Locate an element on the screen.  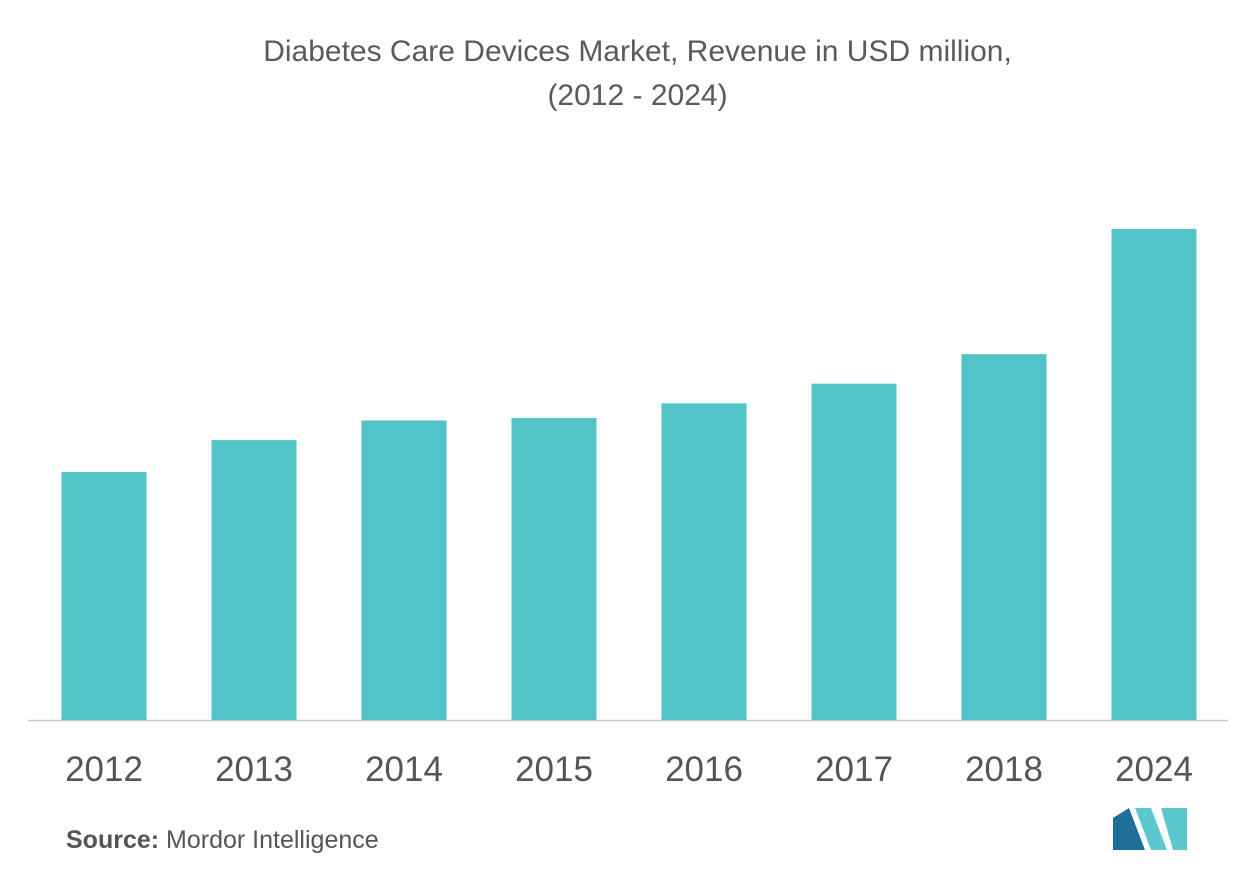
mordor-intelligence-logo-icon is located at coordinates (1150, 829).